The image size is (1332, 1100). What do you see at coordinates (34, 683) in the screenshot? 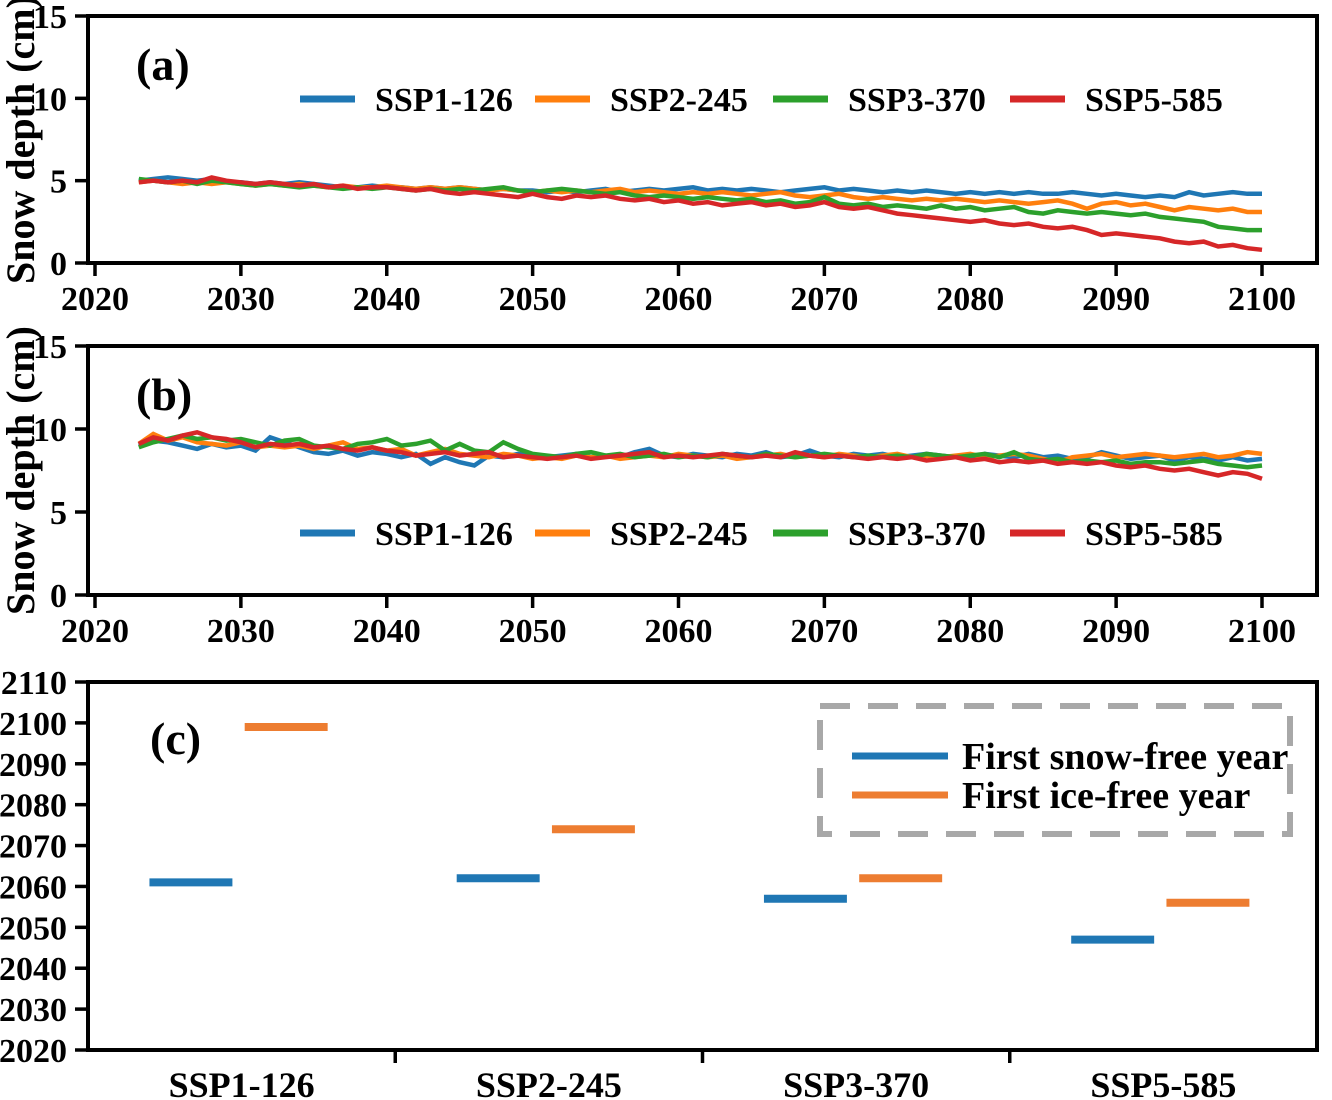
I see `y-tick-label: 2110` at bounding box center [34, 683].